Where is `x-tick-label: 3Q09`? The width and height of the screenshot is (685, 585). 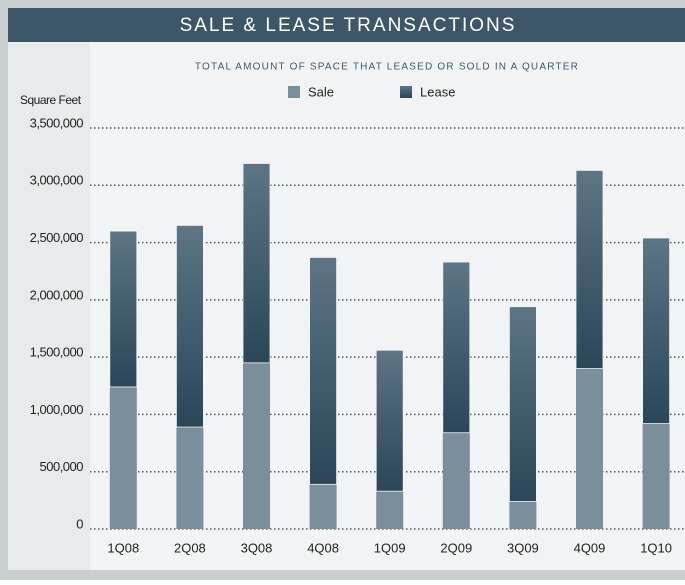 x-tick-label: 3Q09 is located at coordinates (523, 547).